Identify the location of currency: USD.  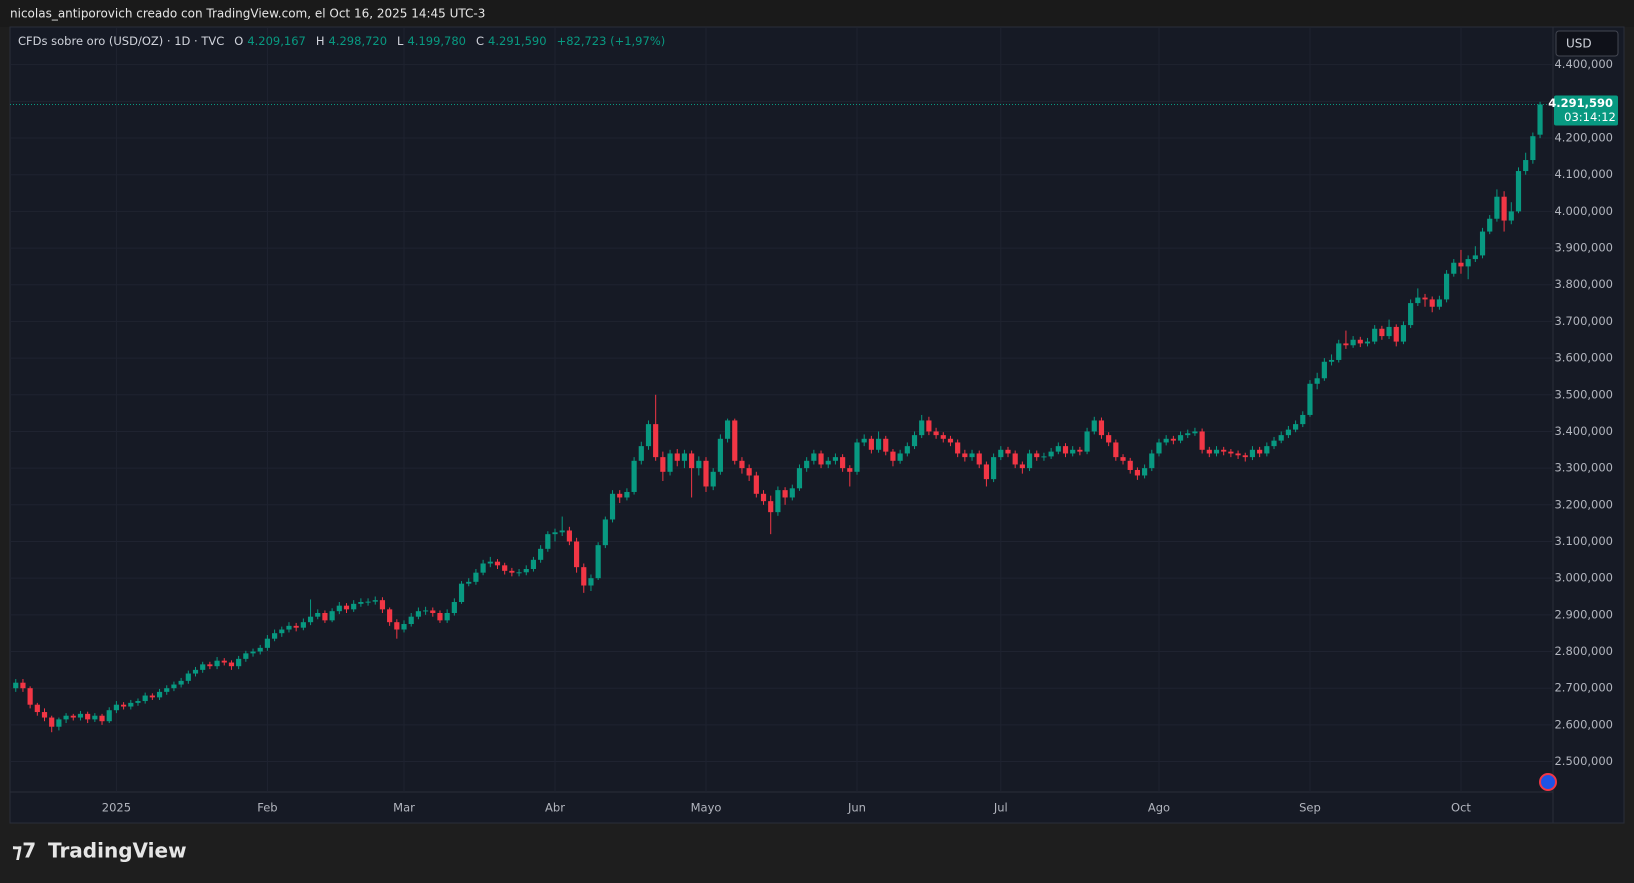
(1579, 44).